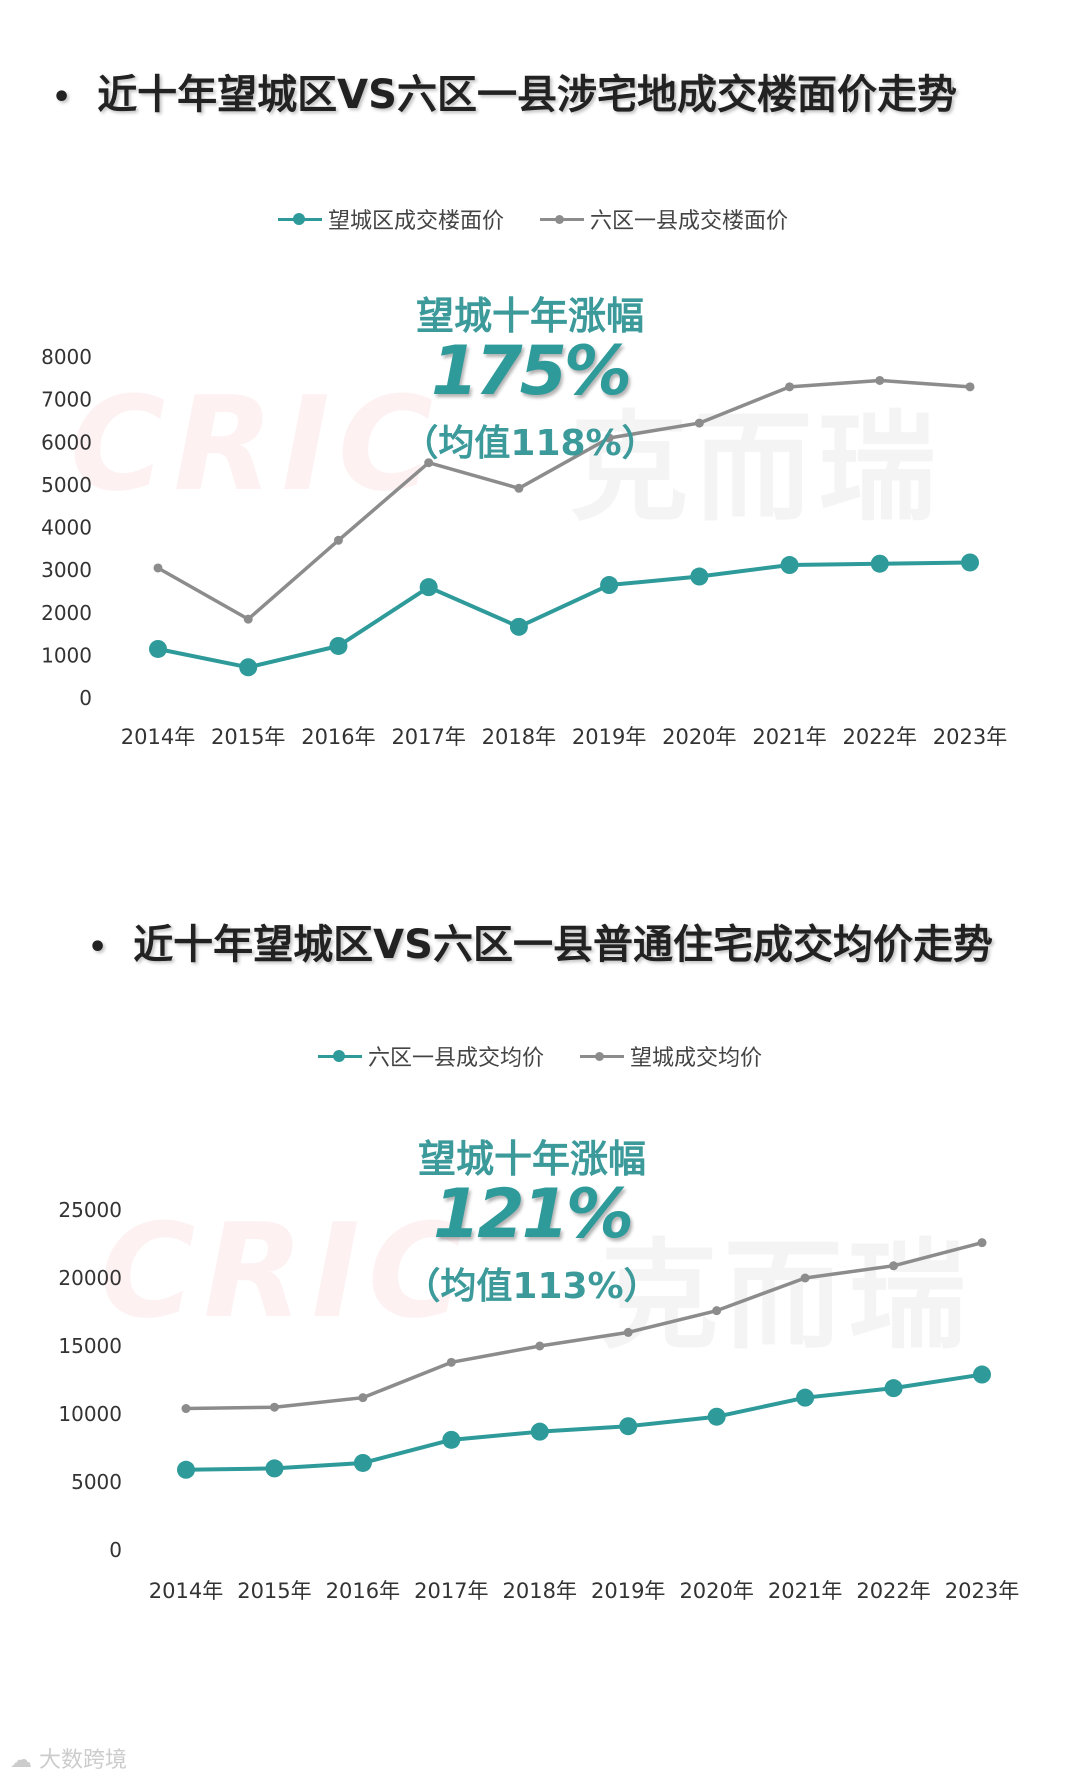 The height and width of the screenshot is (1776, 1080). Describe the element at coordinates (66, 357) in the screenshot. I see `y-tick-label: 8000` at that location.